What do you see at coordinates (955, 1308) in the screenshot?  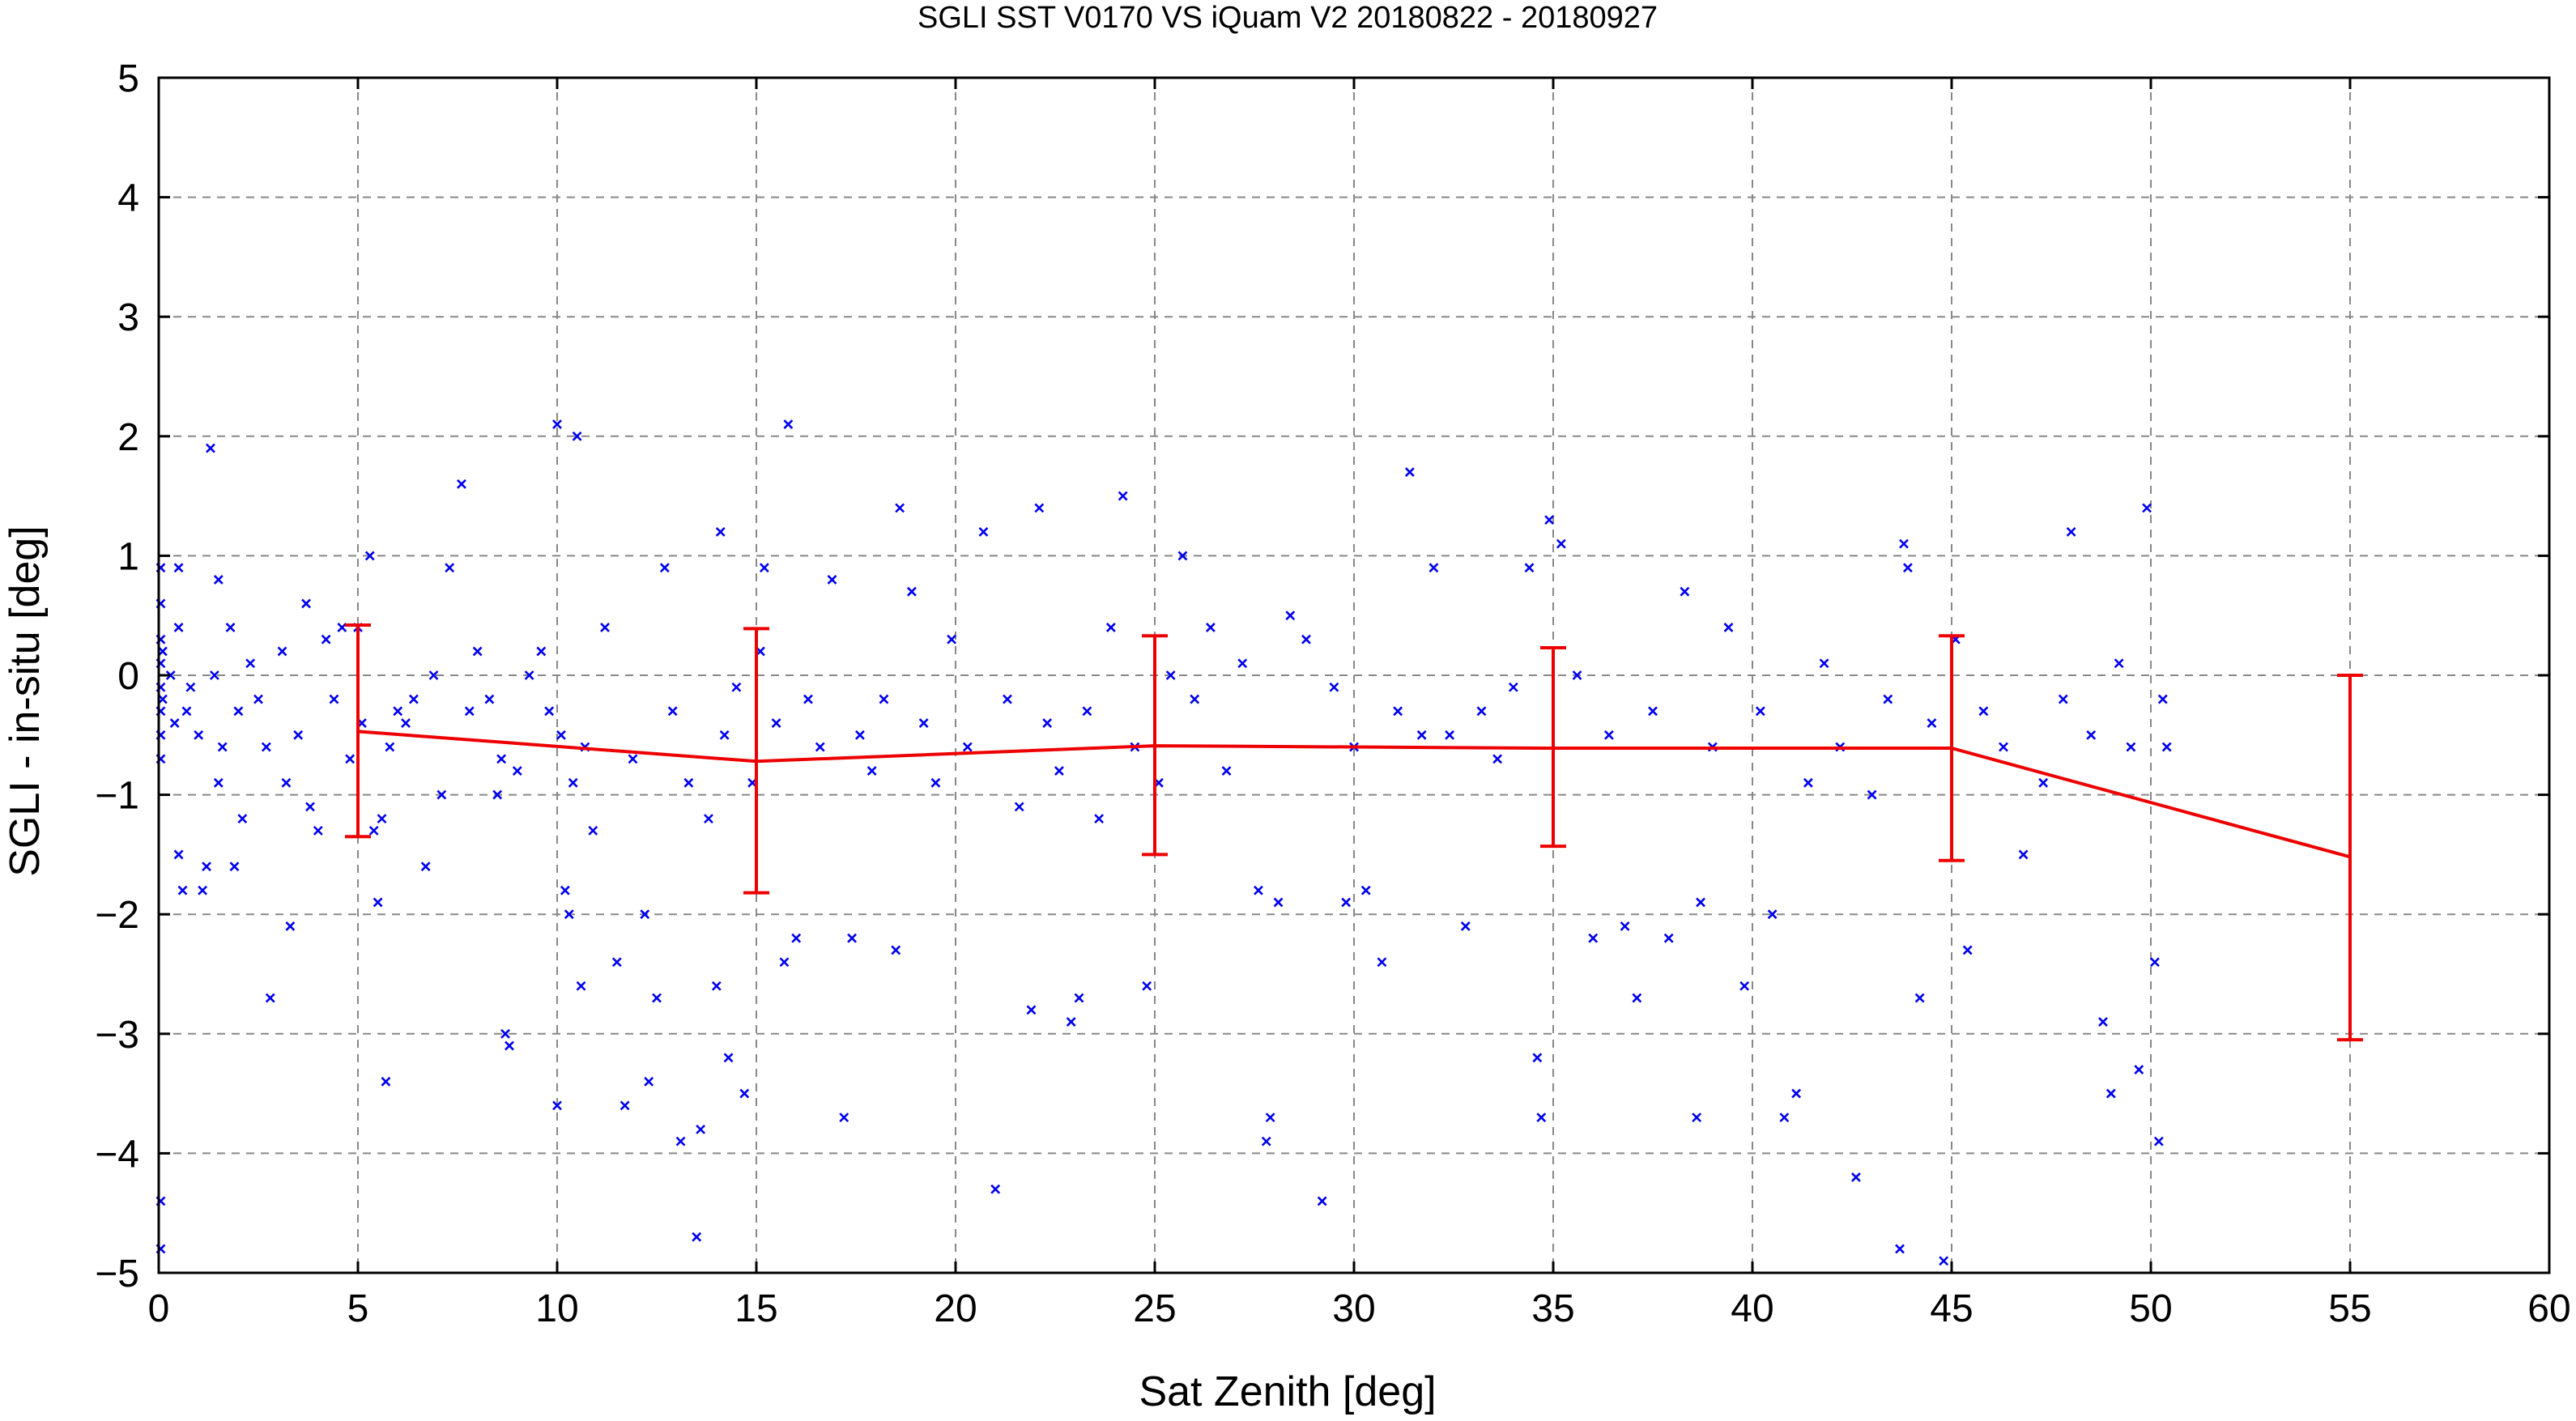 I see `x-tick-label: 20` at bounding box center [955, 1308].